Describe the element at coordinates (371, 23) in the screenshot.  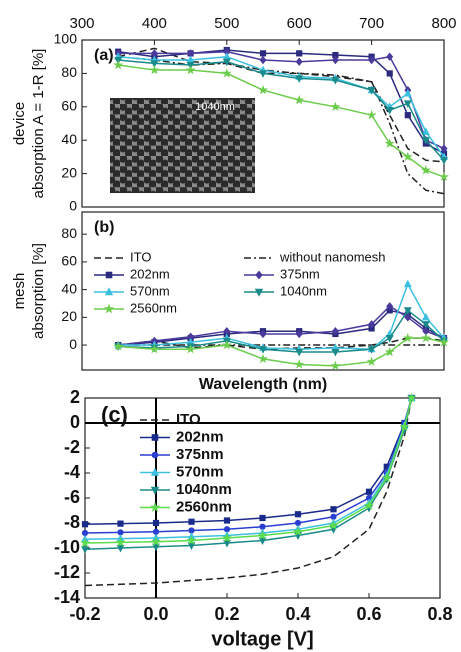
I see `x-tick-label: 700` at that location.